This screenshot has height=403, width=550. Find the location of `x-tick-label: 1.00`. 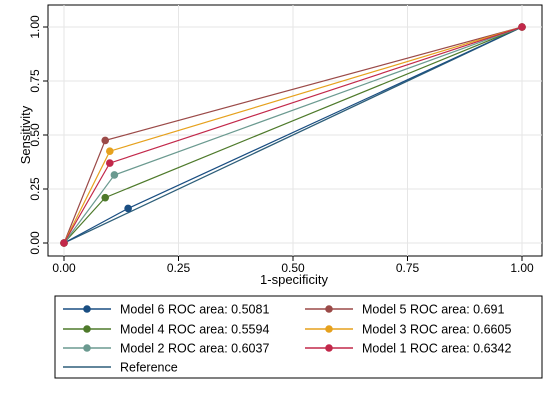

x-tick-label: 1.00 is located at coordinates (522, 268).